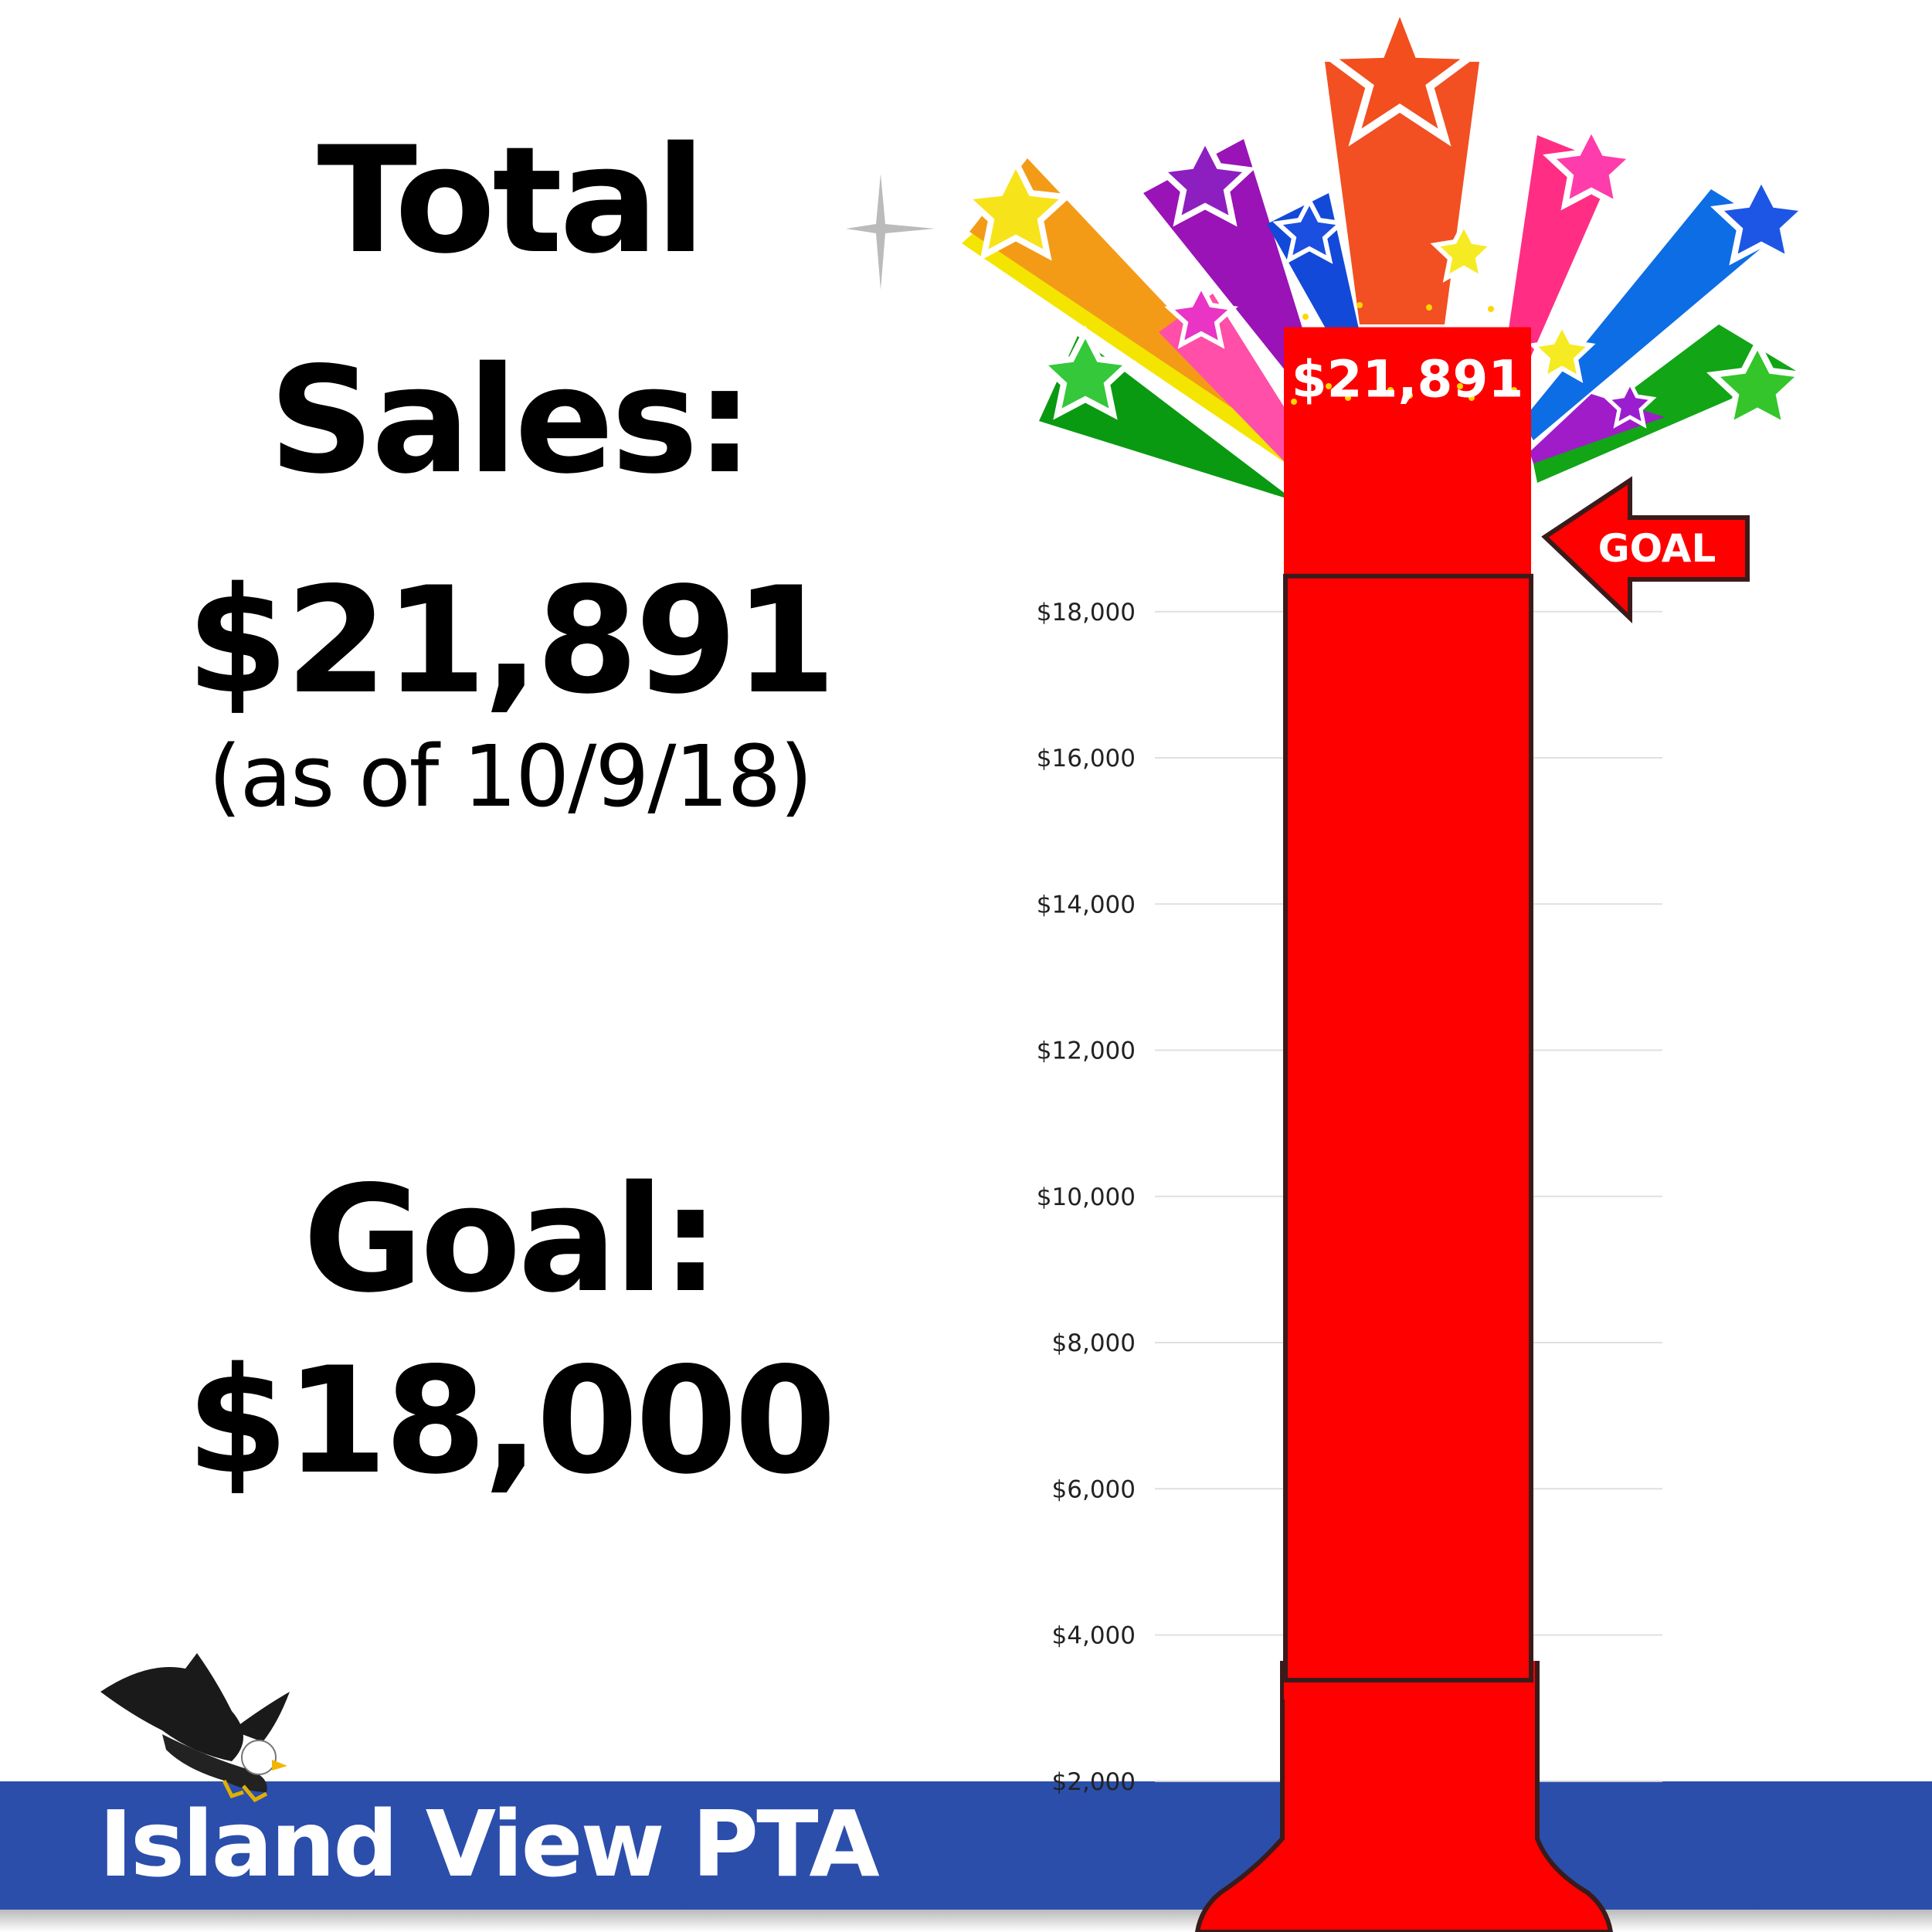 The height and width of the screenshot is (1932, 1932). I want to click on y-tick-label: $4,000, so click(1094, 1636).